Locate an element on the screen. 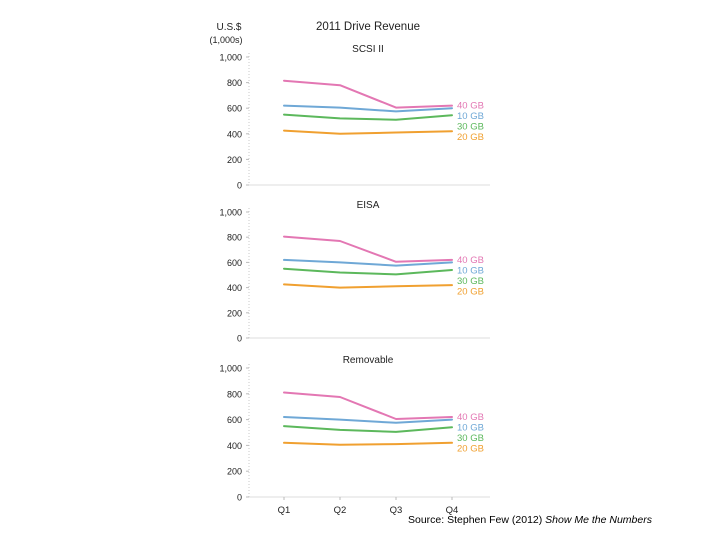 This screenshot has height=540, width=720. y-tick-label-removable: 600 is located at coordinates (234, 420).